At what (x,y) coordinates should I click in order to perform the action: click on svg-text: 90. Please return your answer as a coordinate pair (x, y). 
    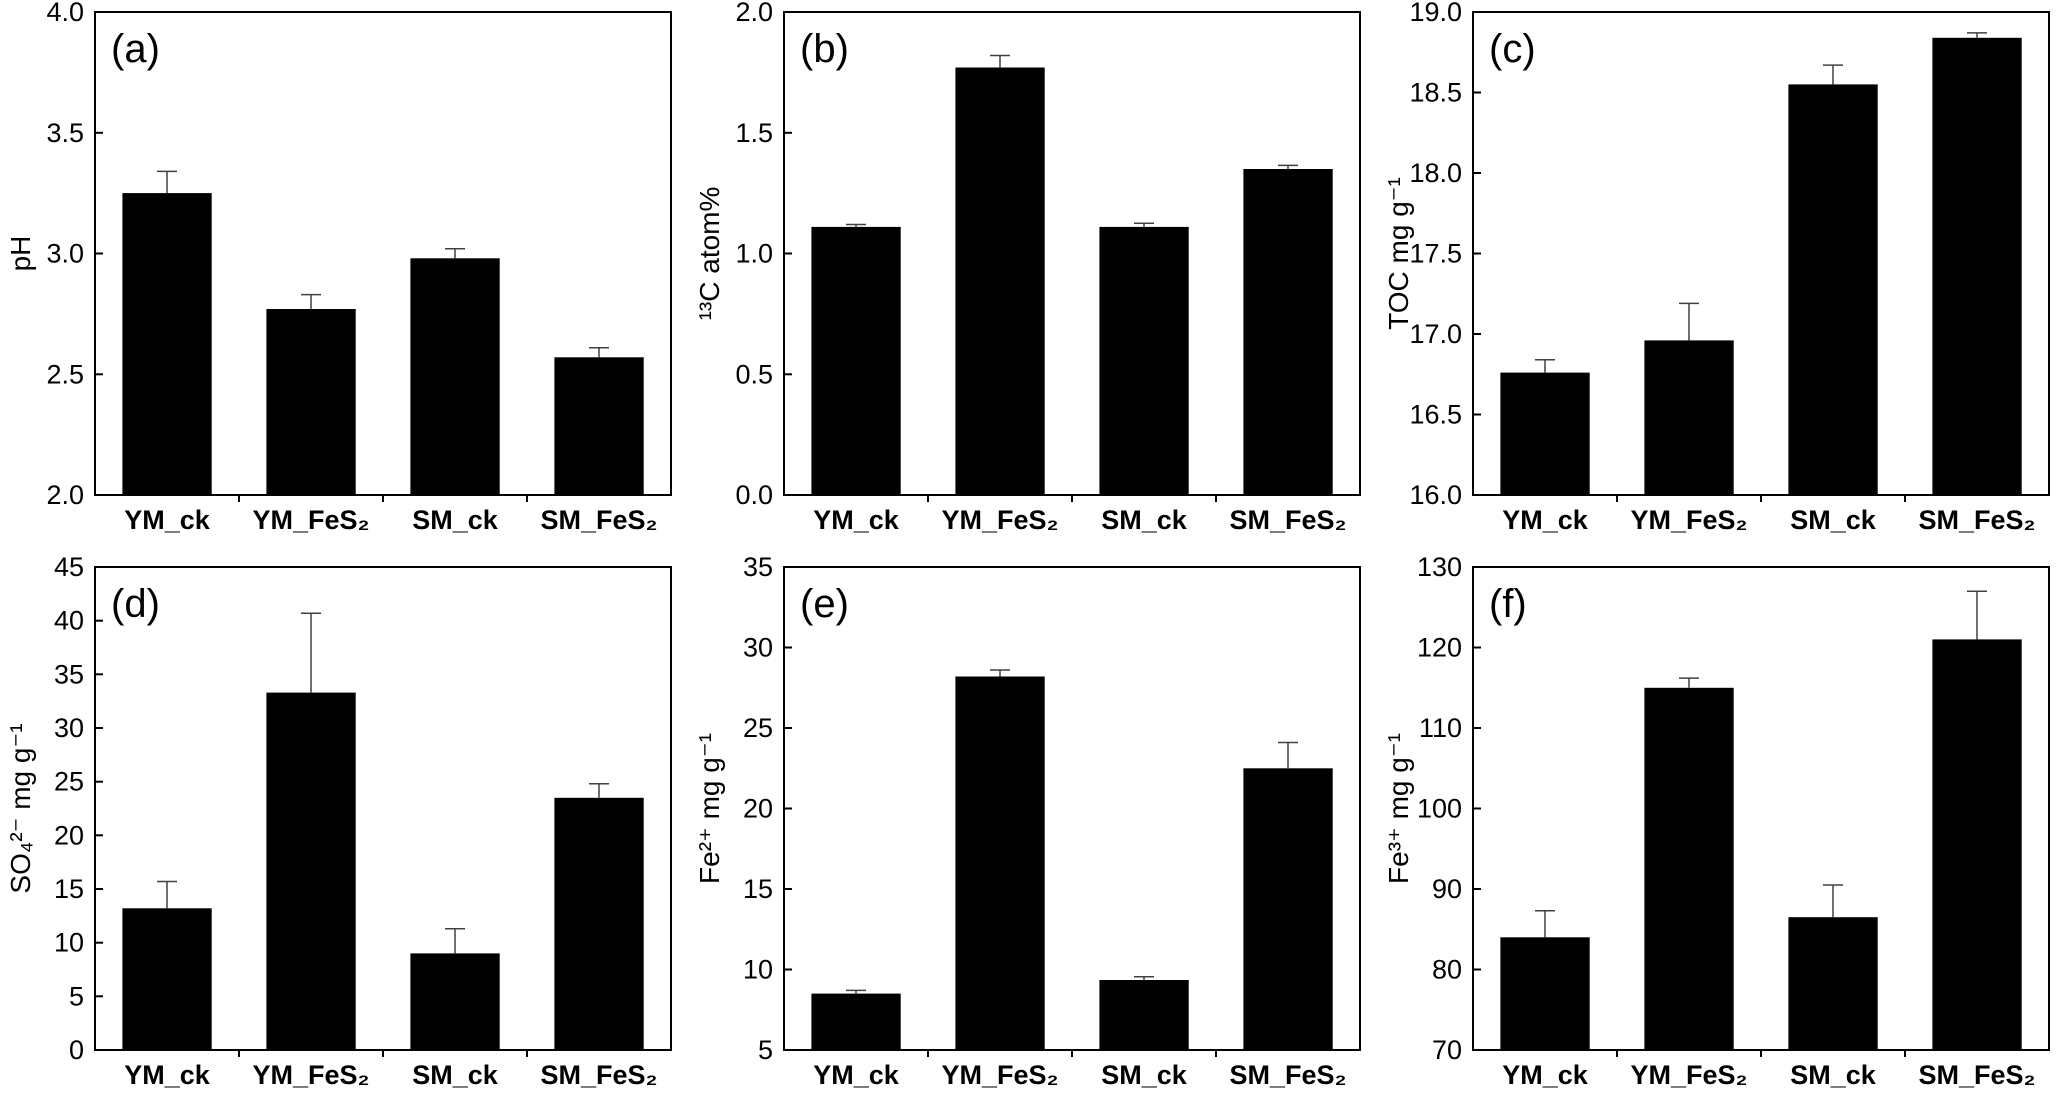
    Looking at the image, I should click on (1447, 889).